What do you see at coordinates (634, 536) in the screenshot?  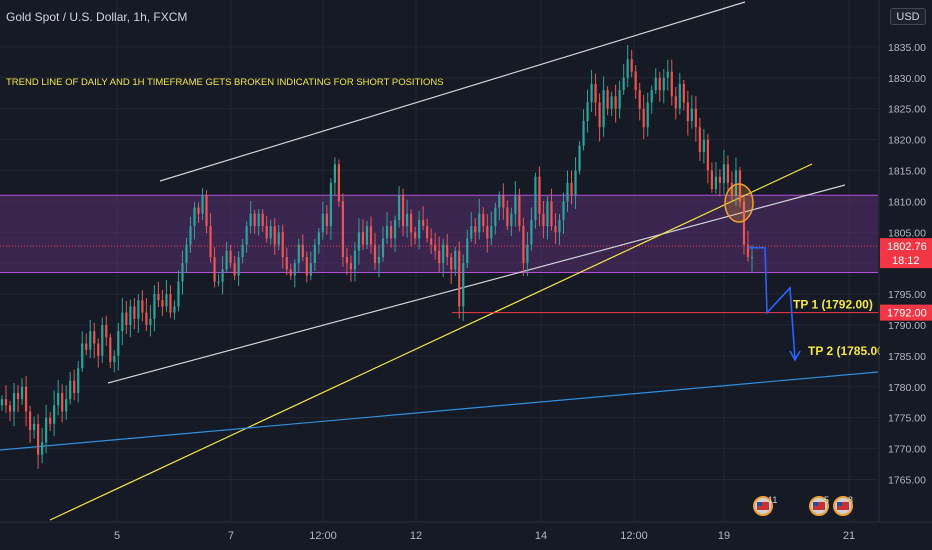 I see `time-axis-tick: 12:00` at bounding box center [634, 536].